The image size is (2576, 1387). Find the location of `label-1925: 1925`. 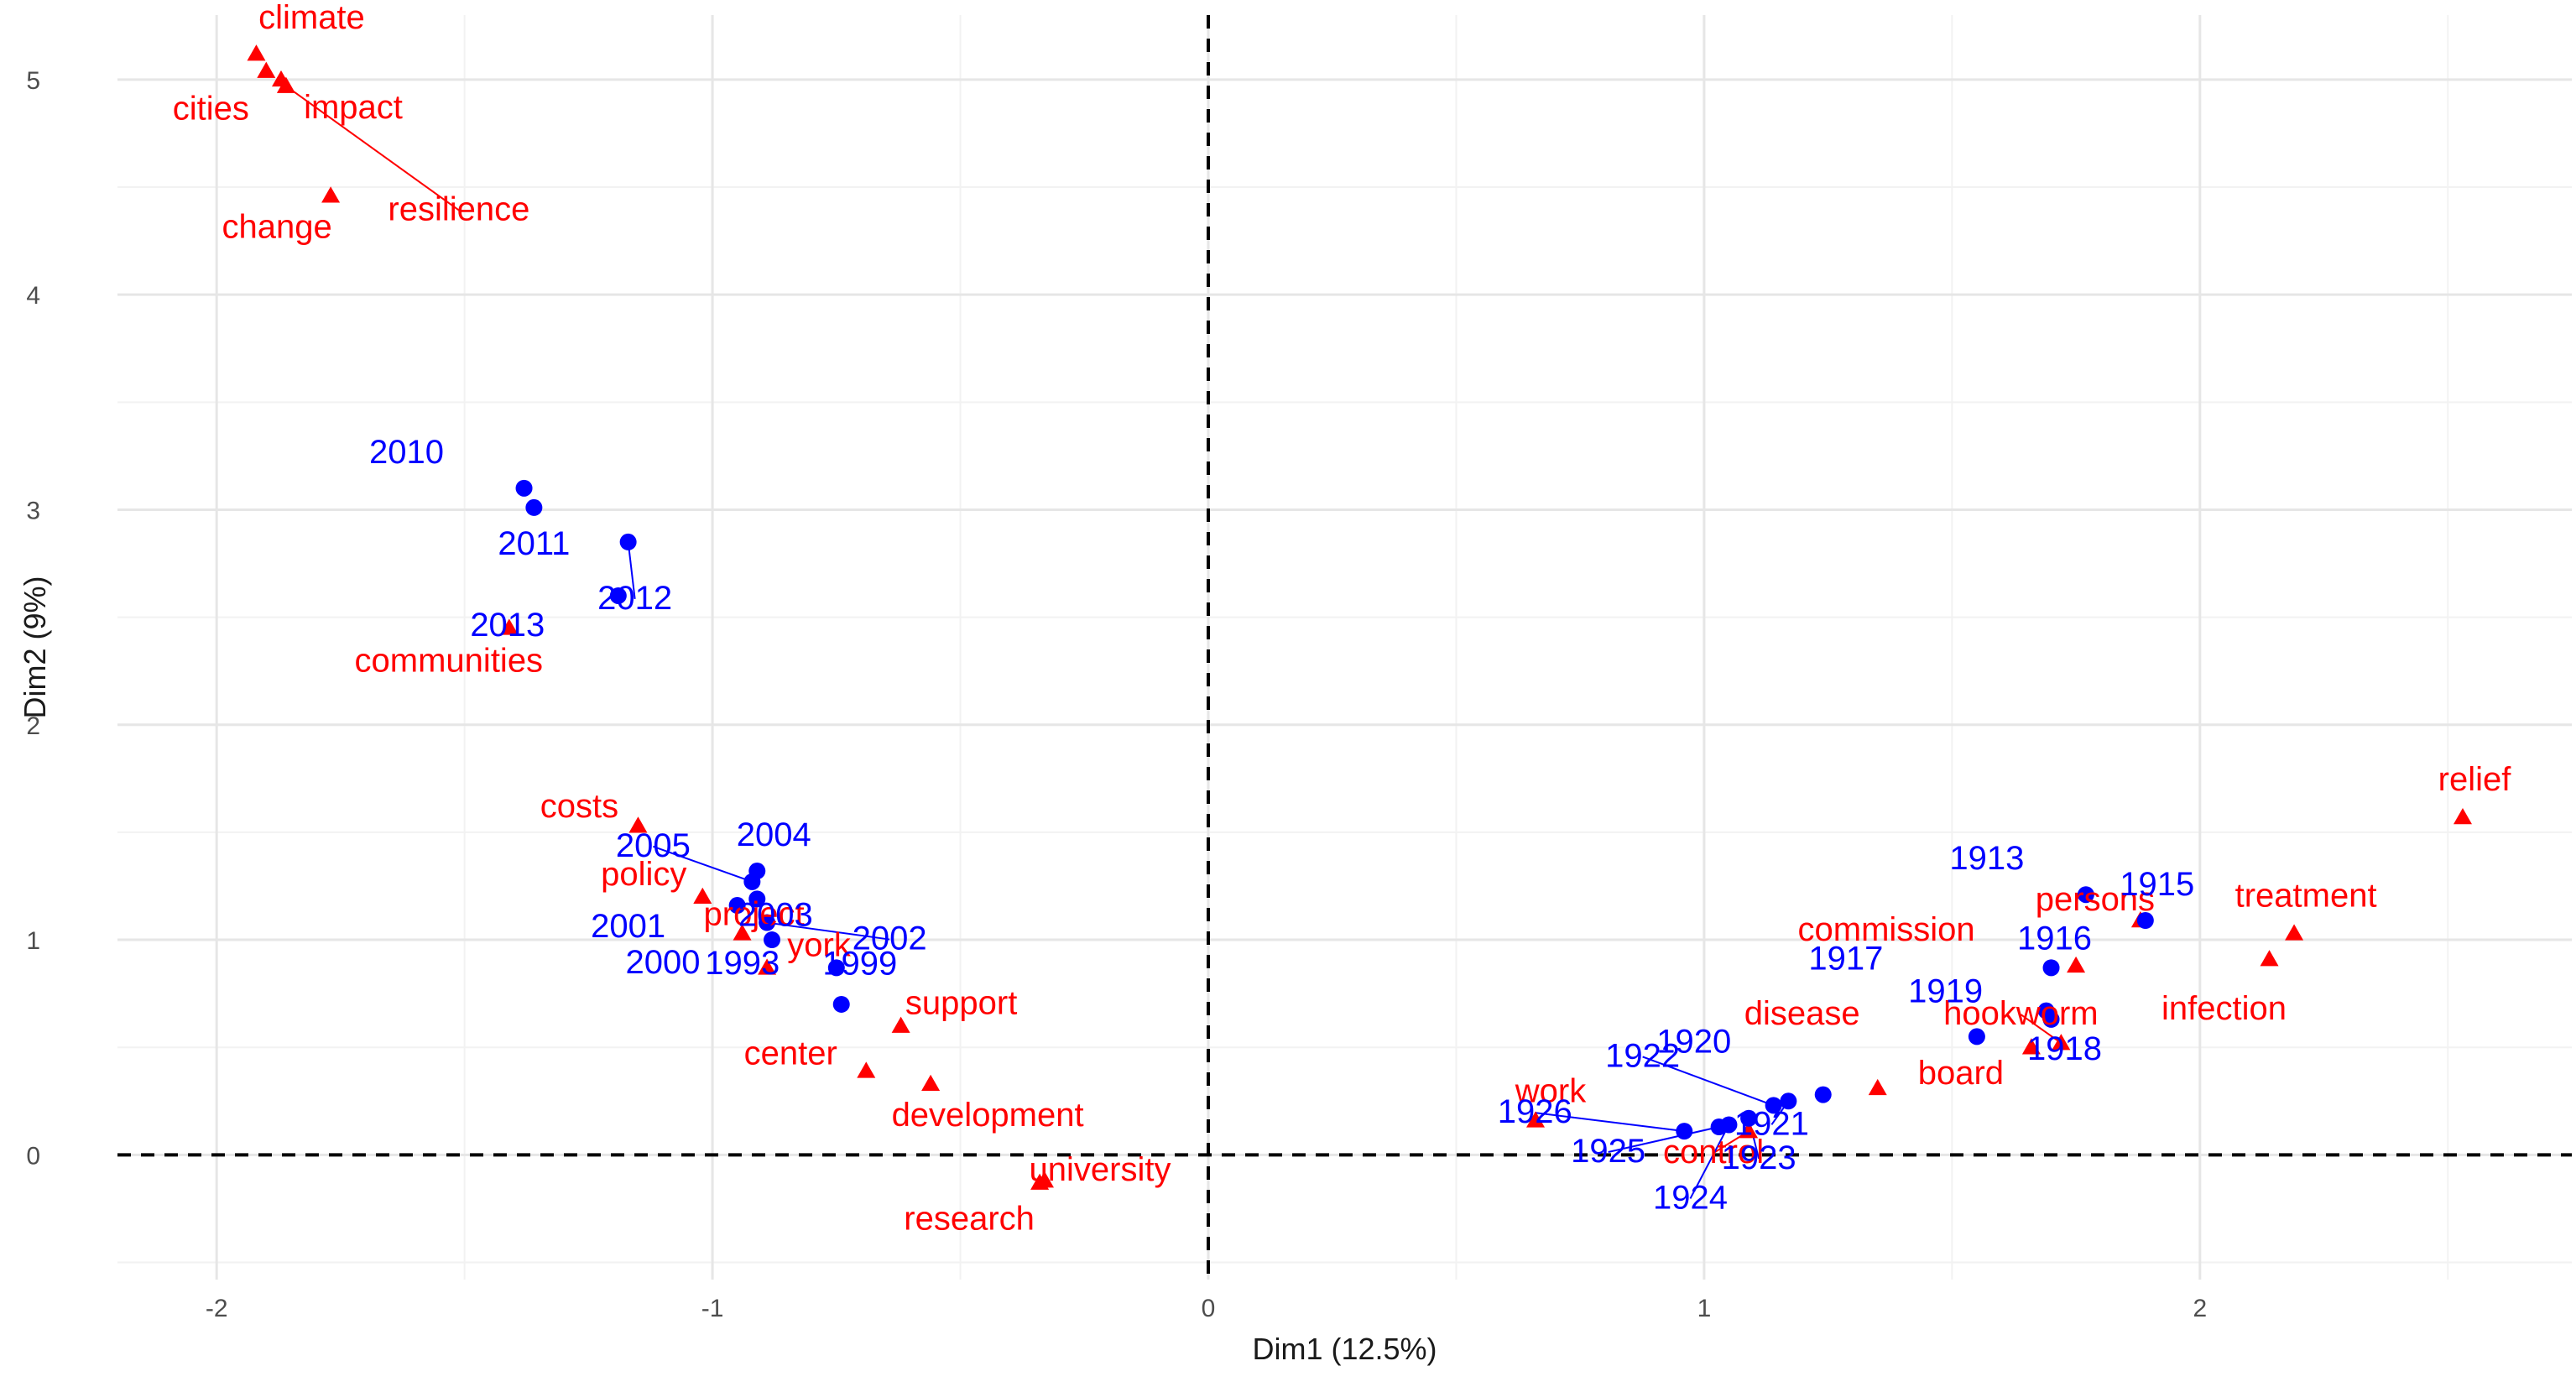

label-1925: 1925 is located at coordinates (1608, 1151).